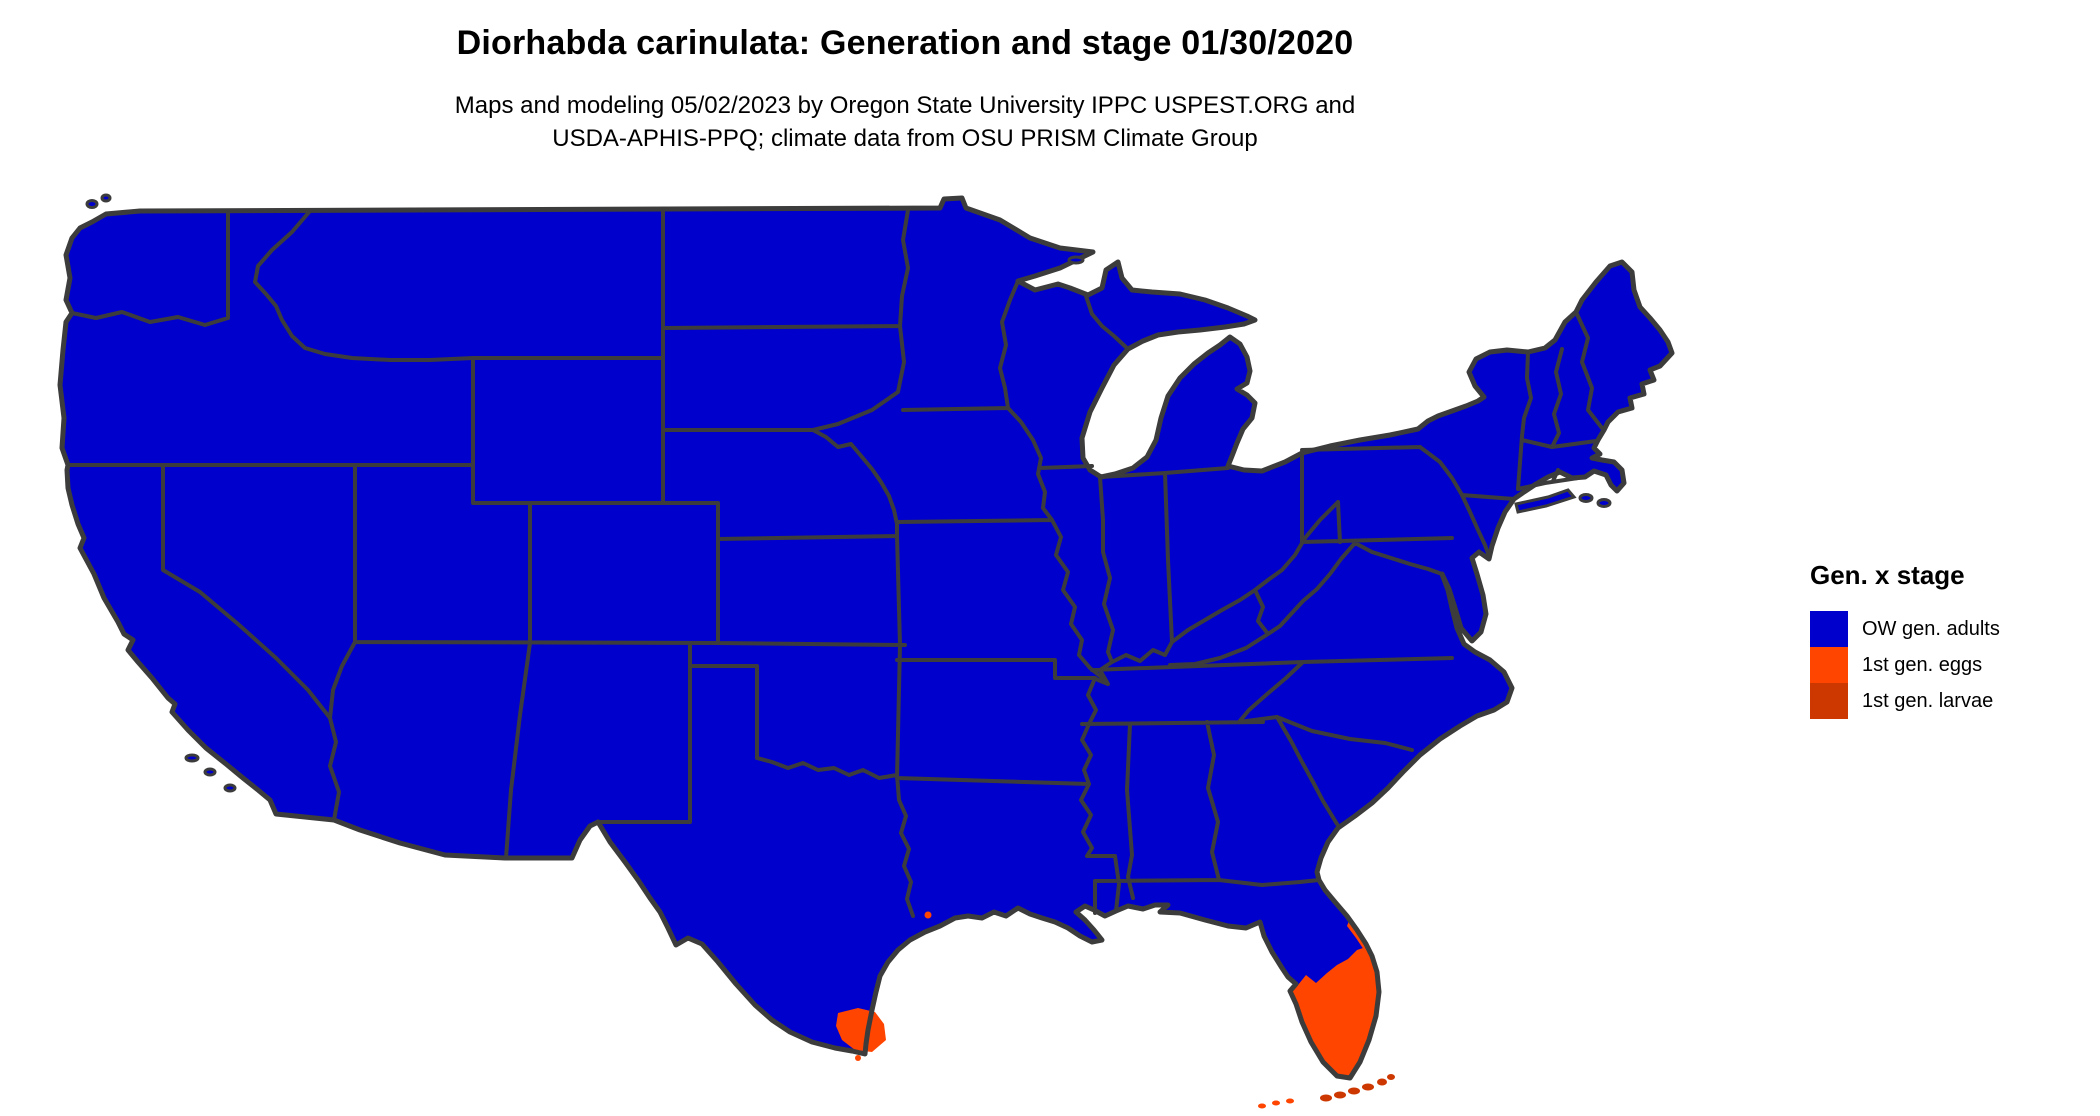 The height and width of the screenshot is (1116, 2100). I want to click on long-island, so click(1545, 501).